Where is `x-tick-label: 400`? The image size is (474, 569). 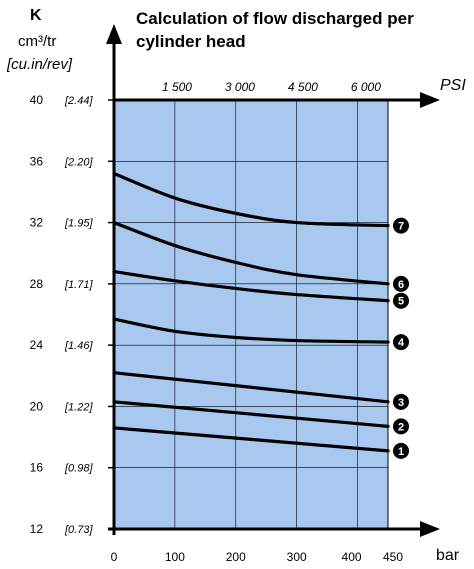
x-tick-label: 400 is located at coordinates (352, 557).